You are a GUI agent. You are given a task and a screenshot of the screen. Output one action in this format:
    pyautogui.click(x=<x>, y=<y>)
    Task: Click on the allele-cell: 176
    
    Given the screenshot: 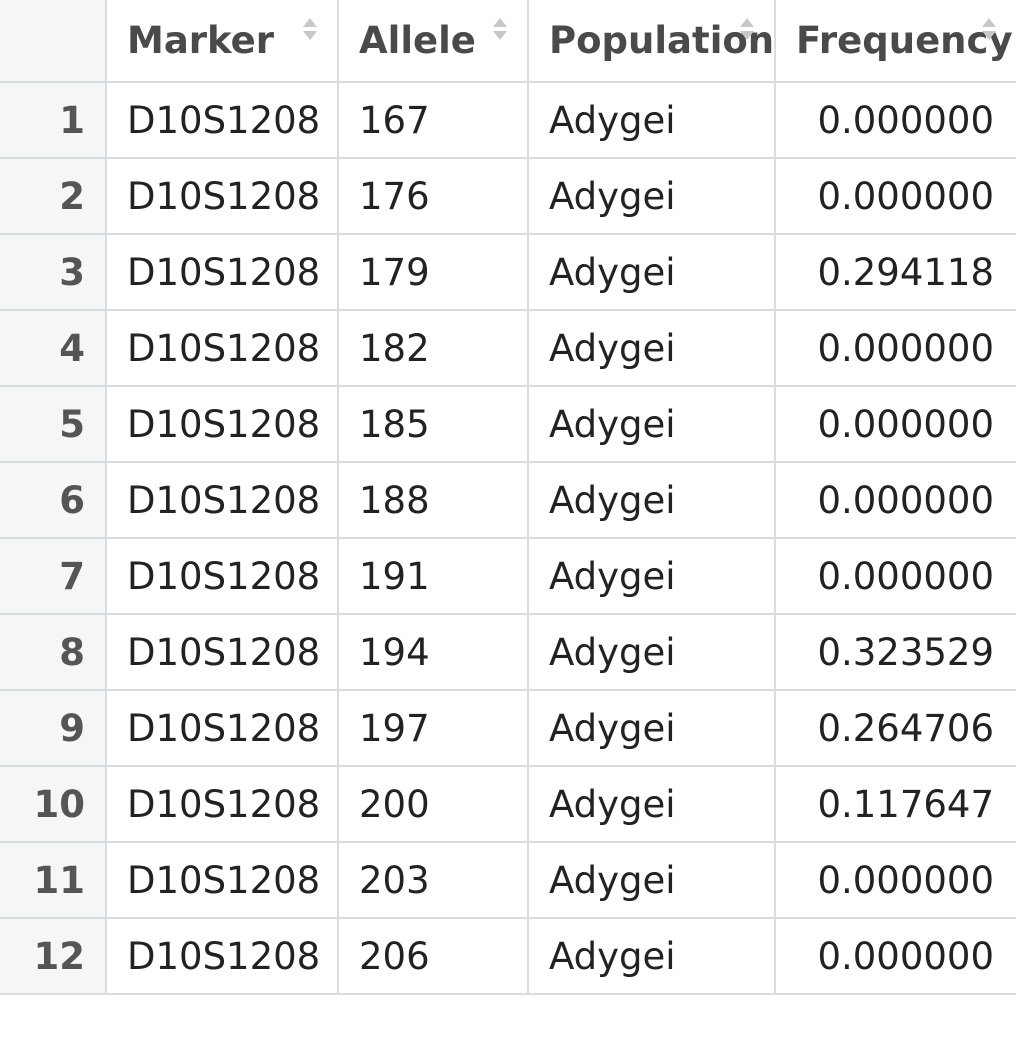 What is the action you would take?
    pyautogui.click(x=433, y=196)
    